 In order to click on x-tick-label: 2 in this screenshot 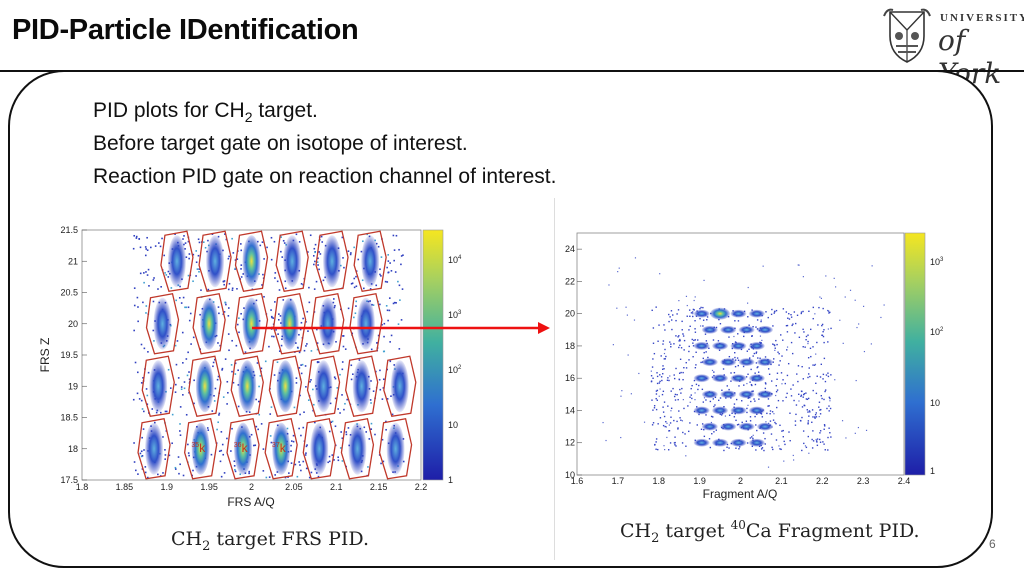, I will do `click(251, 487)`.